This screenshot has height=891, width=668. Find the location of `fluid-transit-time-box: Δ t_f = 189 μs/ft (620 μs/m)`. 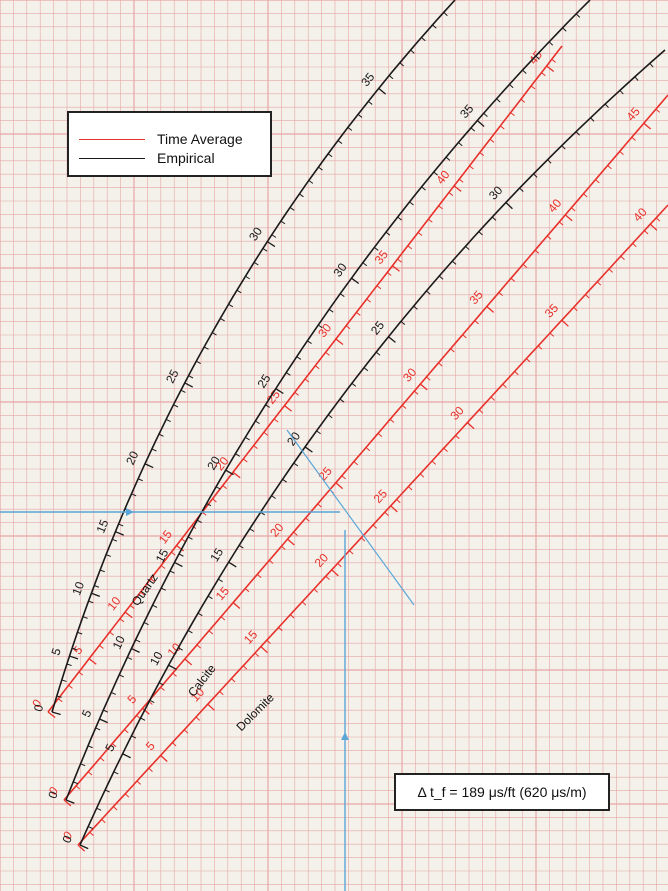

fluid-transit-time-box: Δ t_f = 189 μs/ft (620 μs/m) is located at coordinates (502, 792).